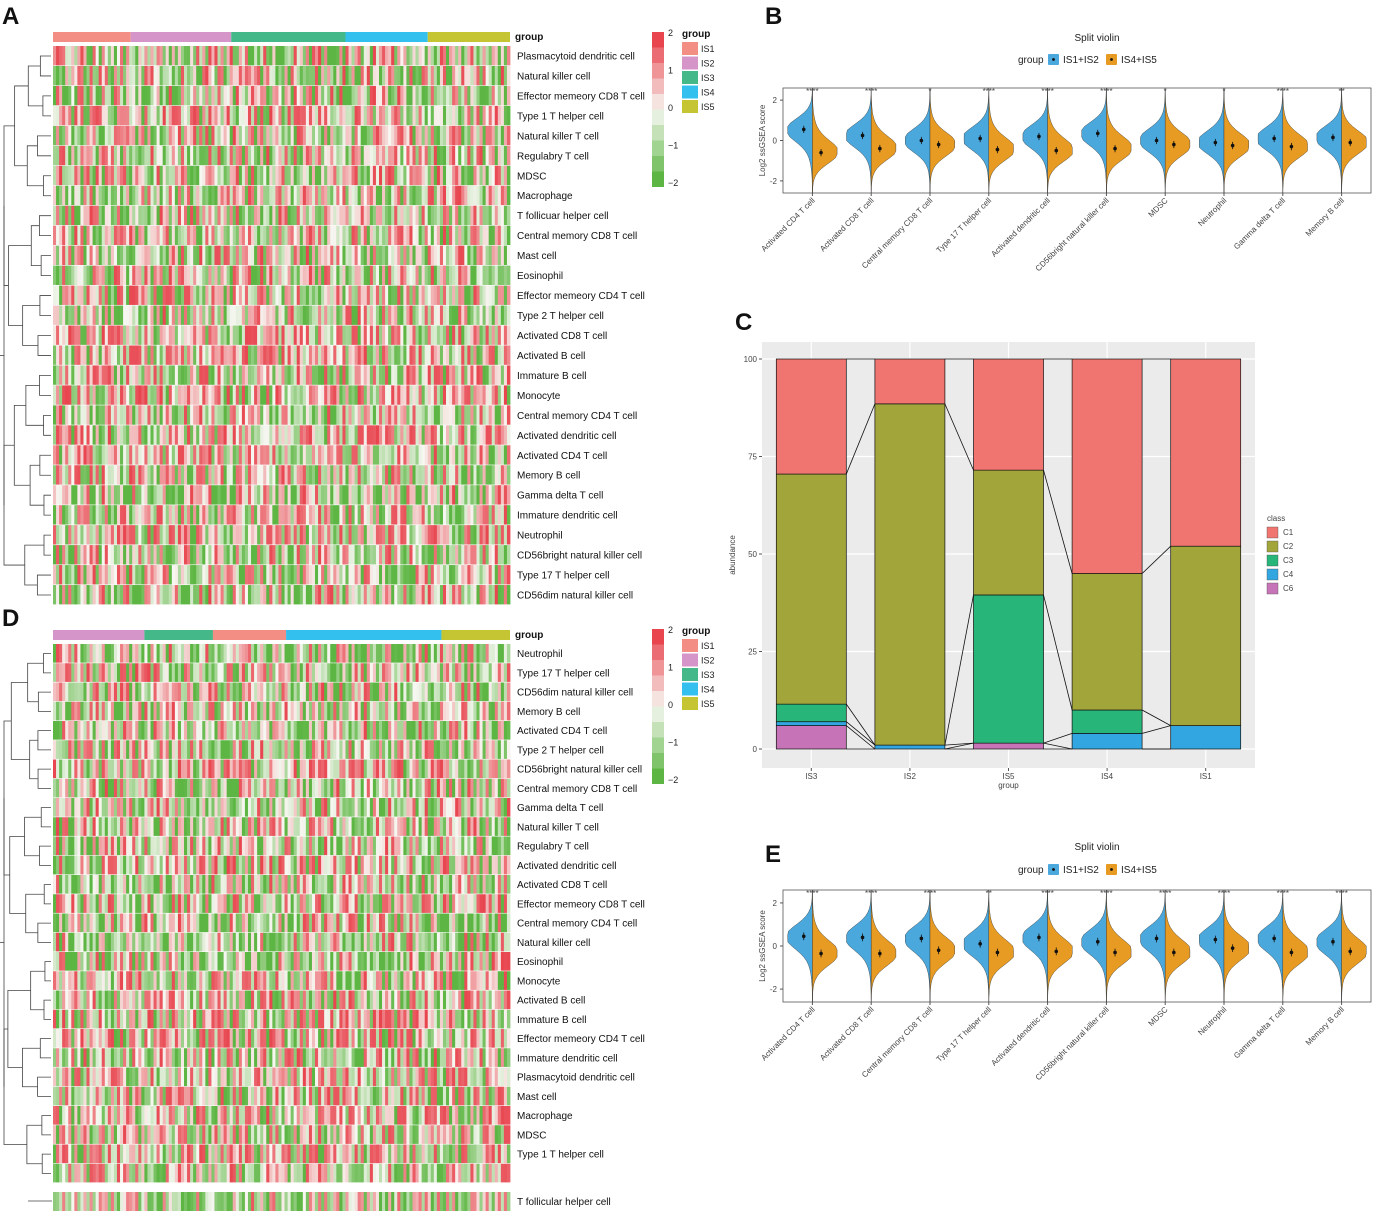 This screenshot has height=1212, width=1381. What do you see at coordinates (25, 913) in the screenshot?
I see `dendrogram` at bounding box center [25, 913].